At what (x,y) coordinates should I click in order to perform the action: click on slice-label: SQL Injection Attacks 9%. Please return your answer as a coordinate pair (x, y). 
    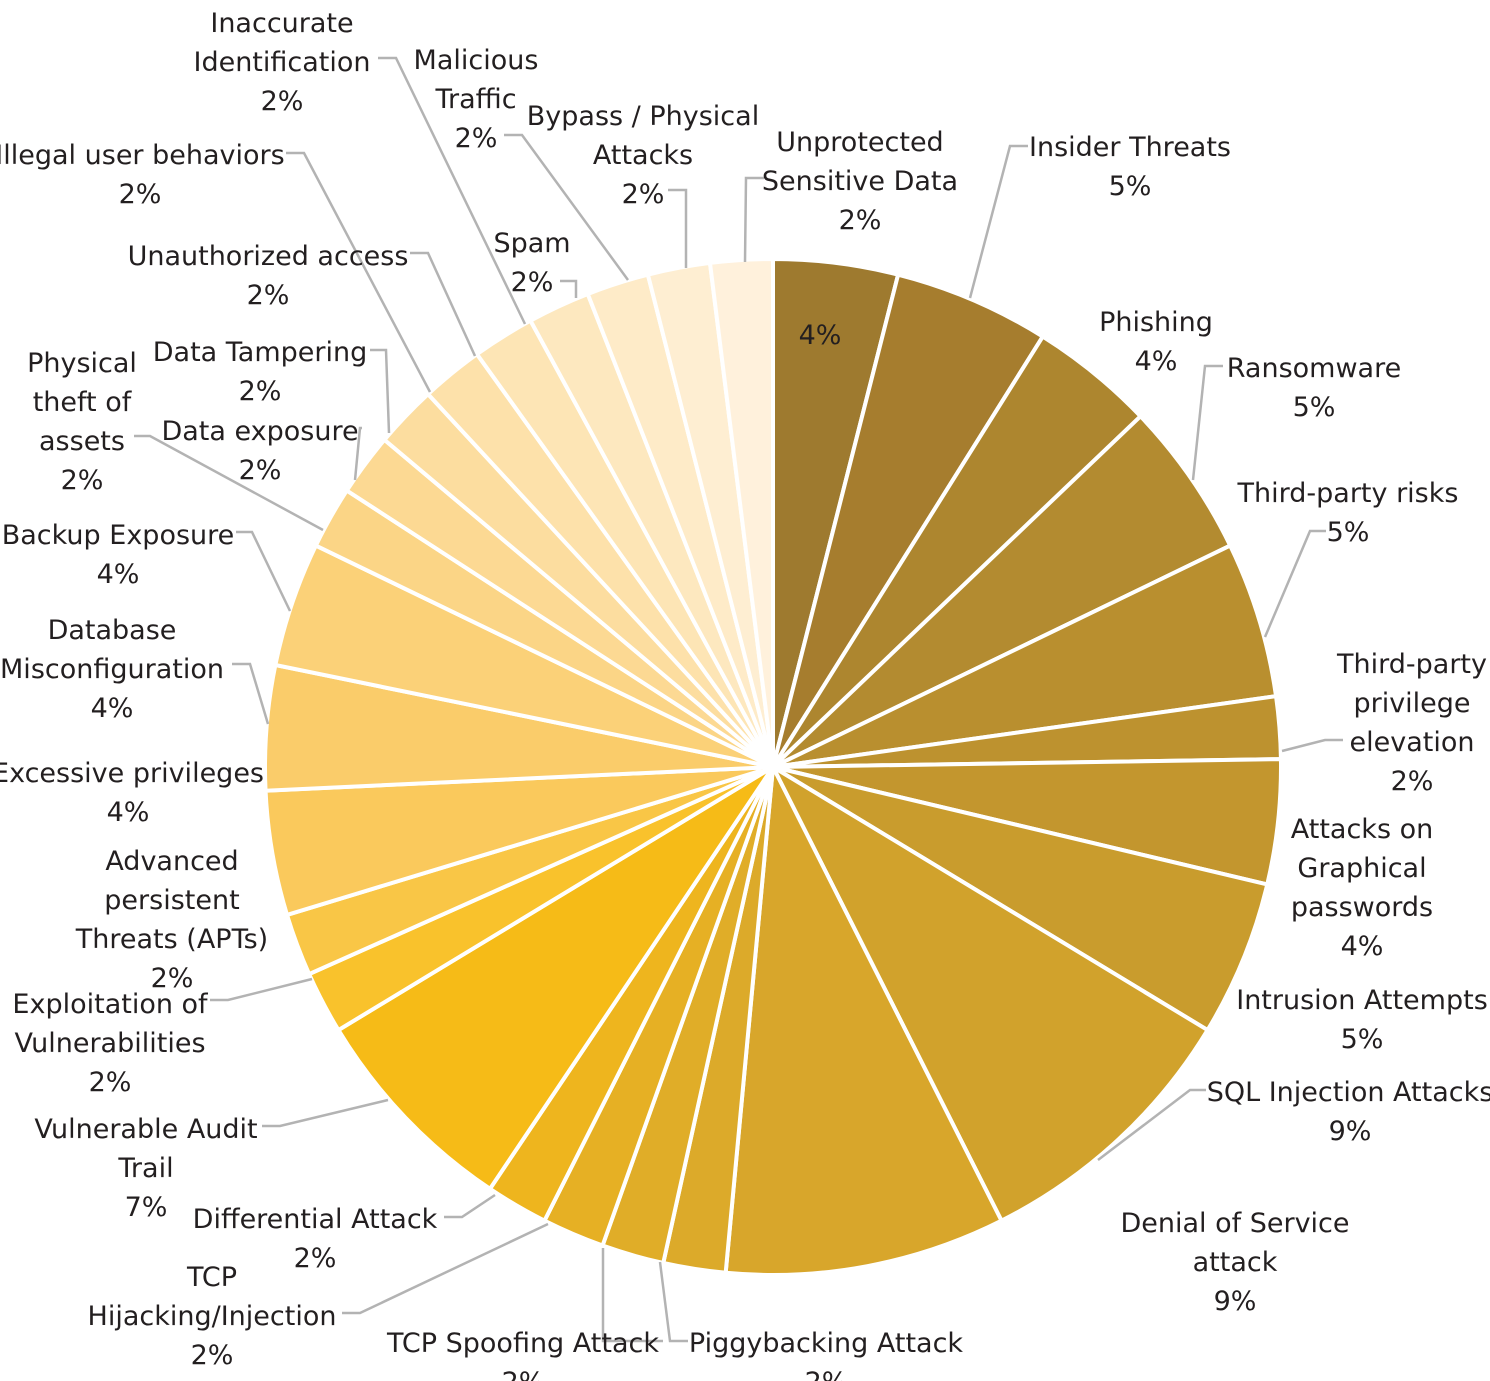
    Looking at the image, I should click on (1348, 1112).